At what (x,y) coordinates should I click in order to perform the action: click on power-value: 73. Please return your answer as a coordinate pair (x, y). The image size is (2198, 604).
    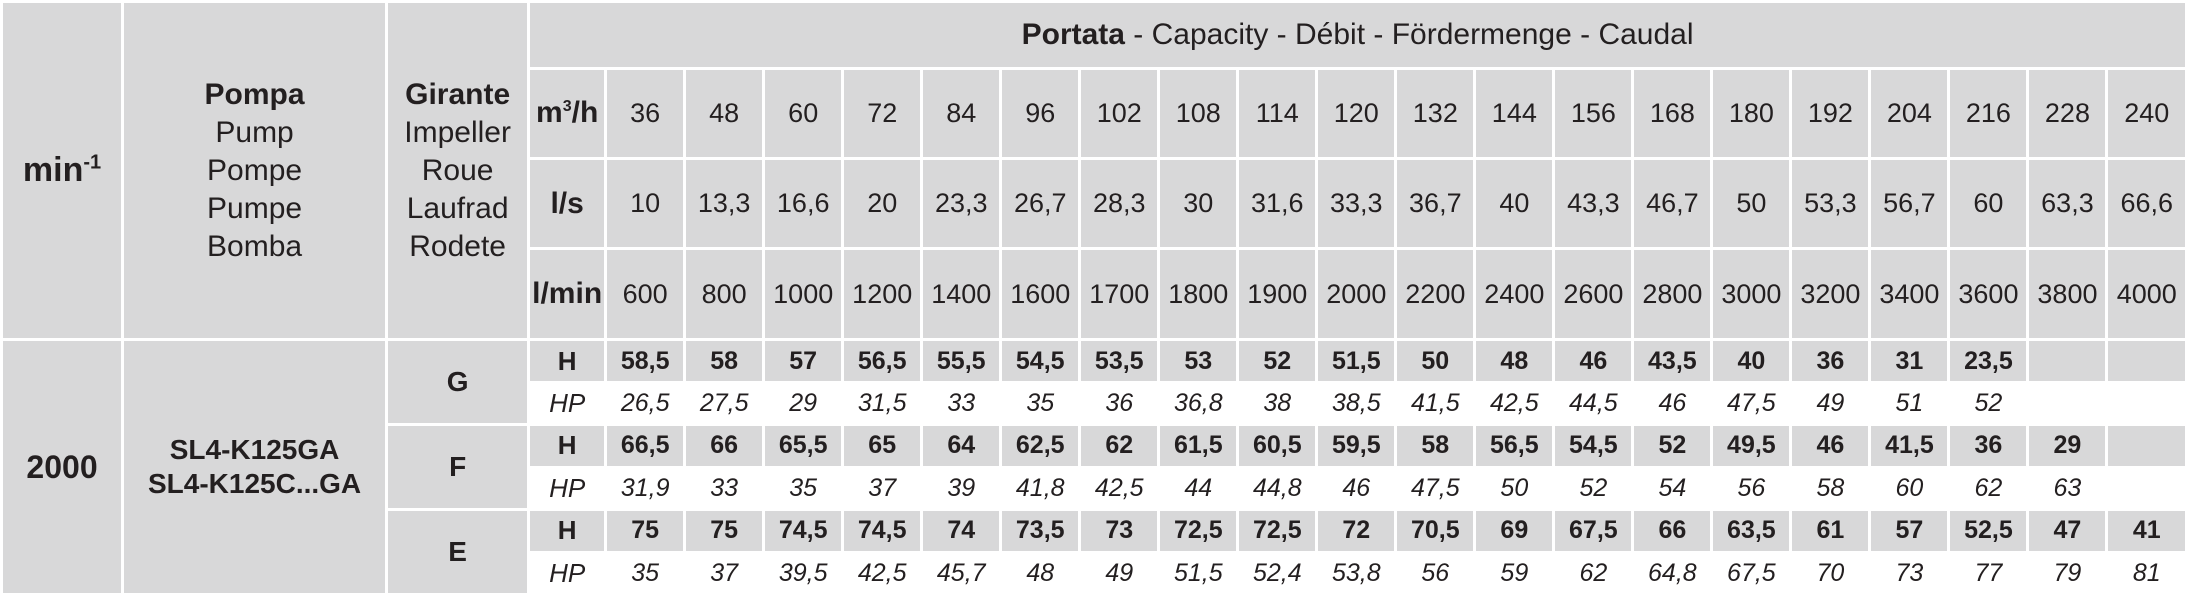
    Looking at the image, I should click on (1909, 573).